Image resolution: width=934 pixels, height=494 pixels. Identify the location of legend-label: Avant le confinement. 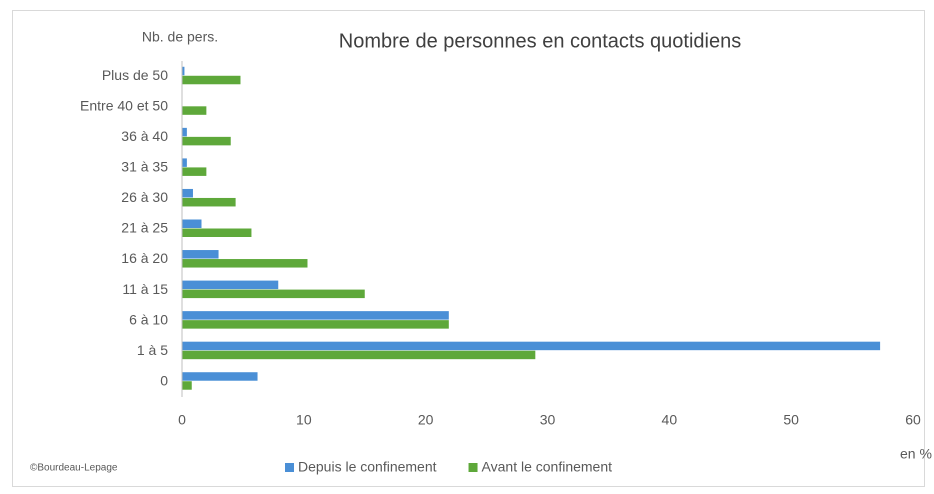
(547, 467).